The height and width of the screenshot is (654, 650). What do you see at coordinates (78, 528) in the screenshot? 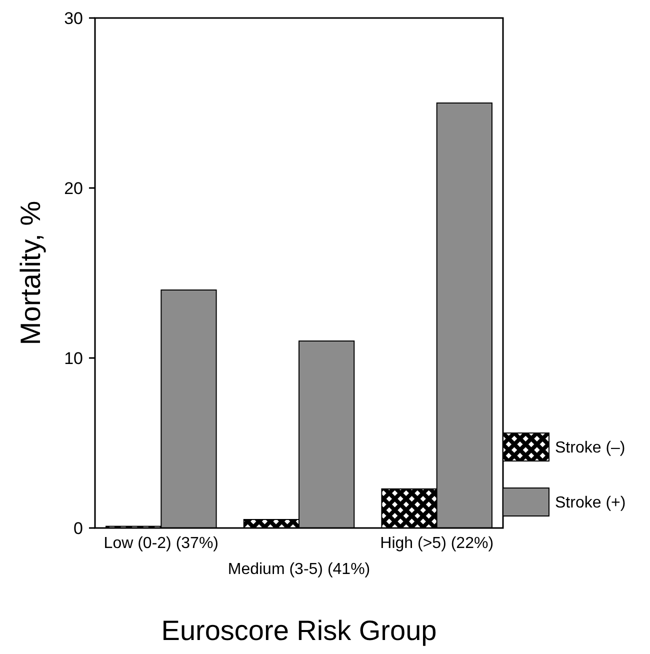
I see `y-tick-label: 0` at bounding box center [78, 528].